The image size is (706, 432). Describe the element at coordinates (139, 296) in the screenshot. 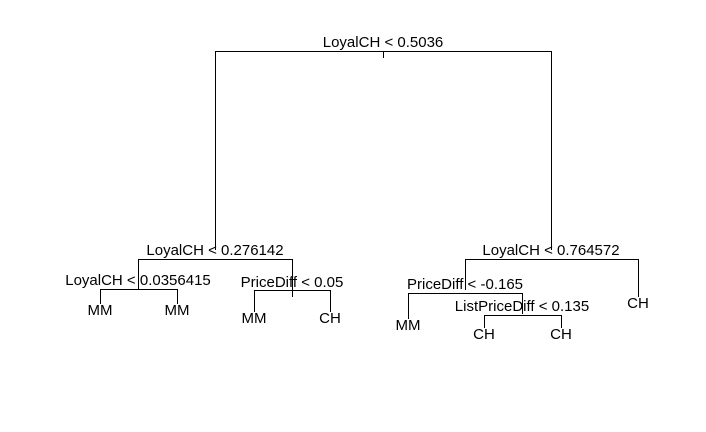

I see `split-left-left` at that location.